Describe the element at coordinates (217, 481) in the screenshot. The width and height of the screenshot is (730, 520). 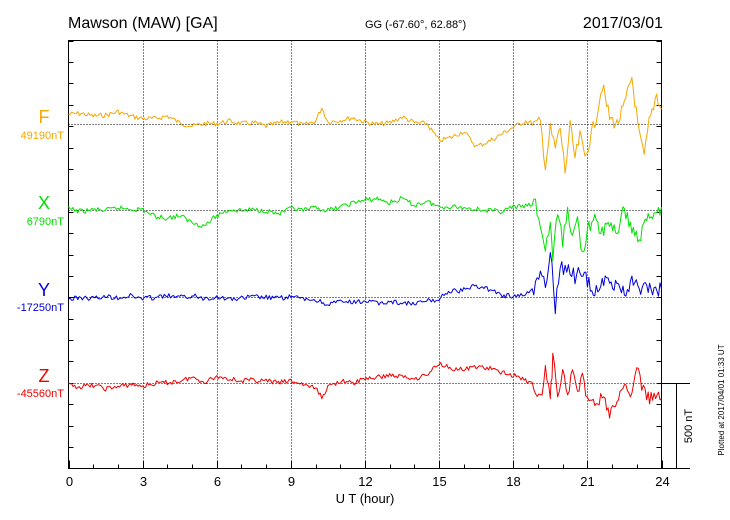
I see `x-tick-label: 6` at that location.